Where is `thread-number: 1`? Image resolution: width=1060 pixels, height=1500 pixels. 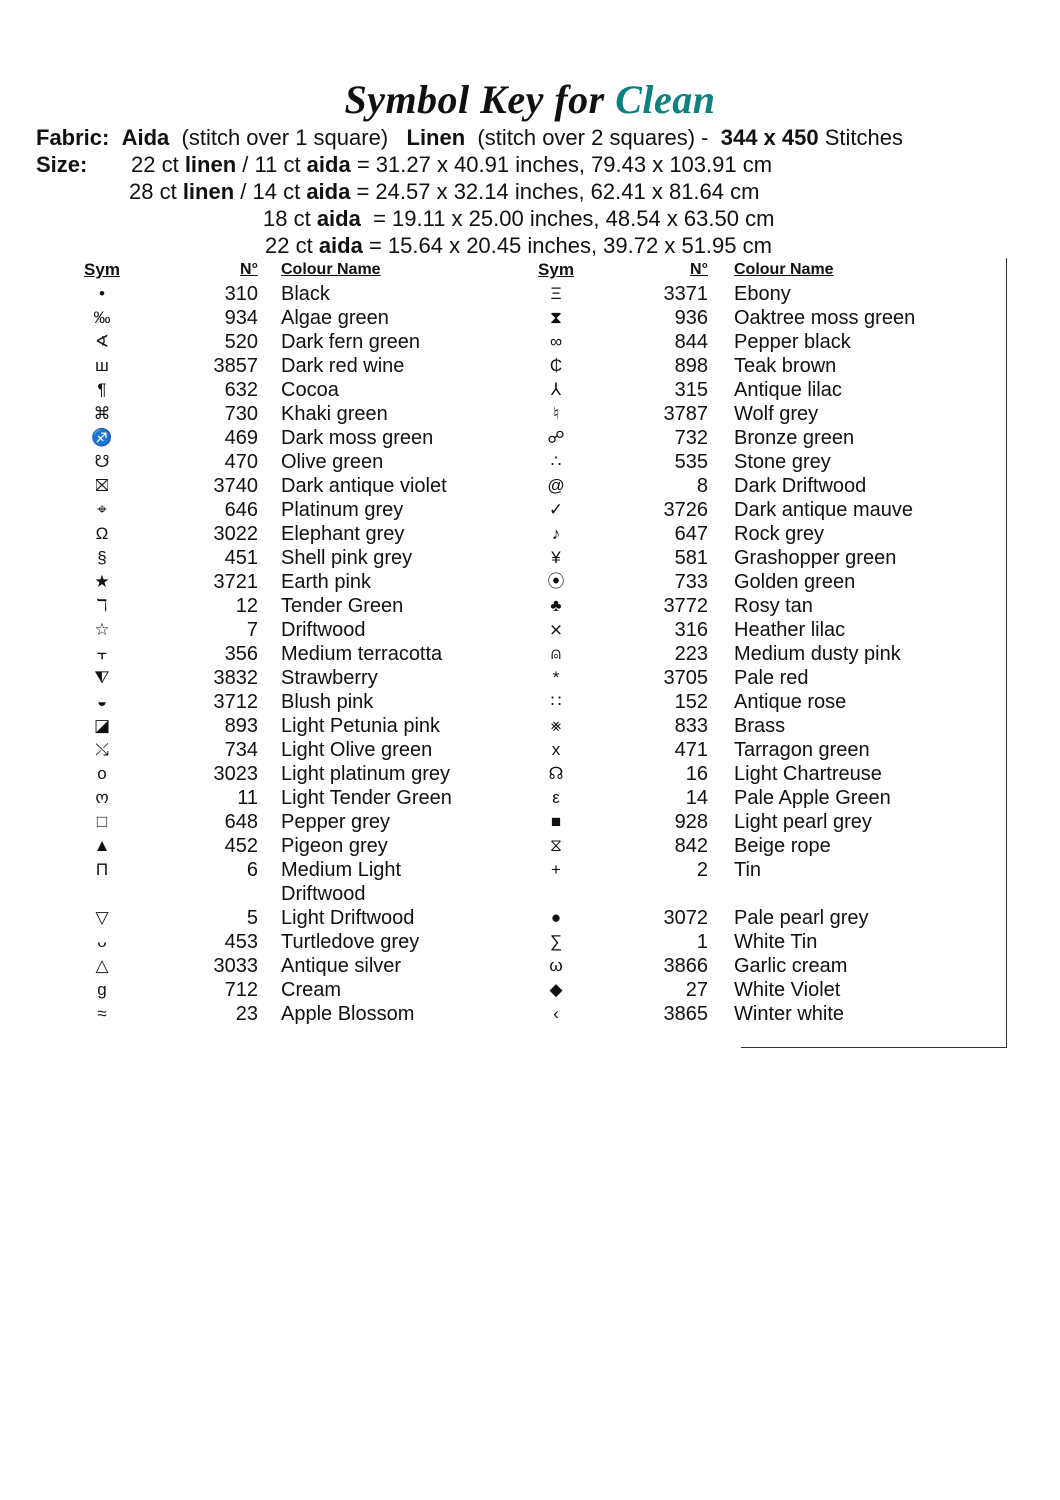 thread-number: 1 is located at coordinates (702, 942).